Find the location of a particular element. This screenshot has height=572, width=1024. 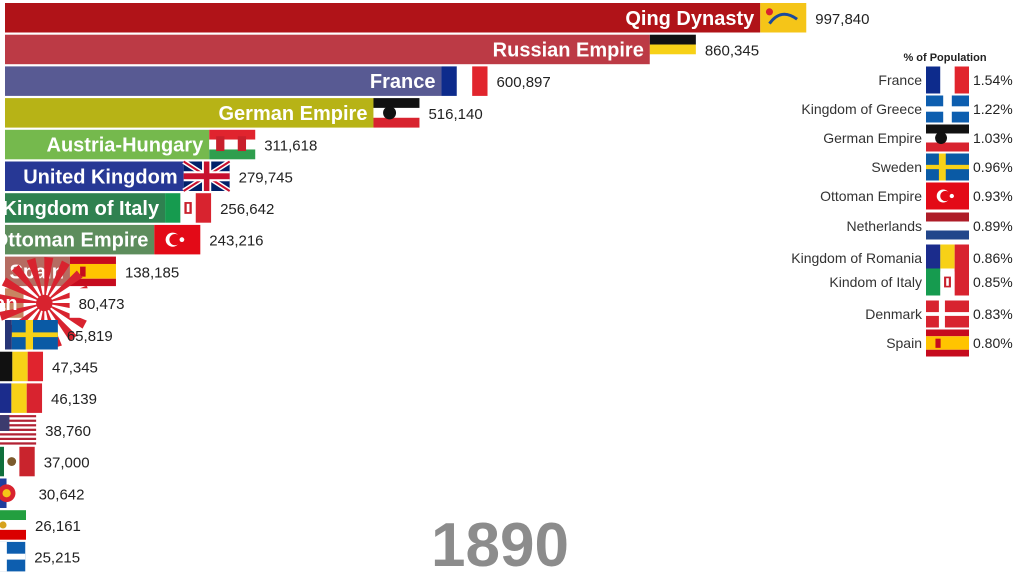

percent-row: Denmark 0.83% is located at coordinates (939, 314).